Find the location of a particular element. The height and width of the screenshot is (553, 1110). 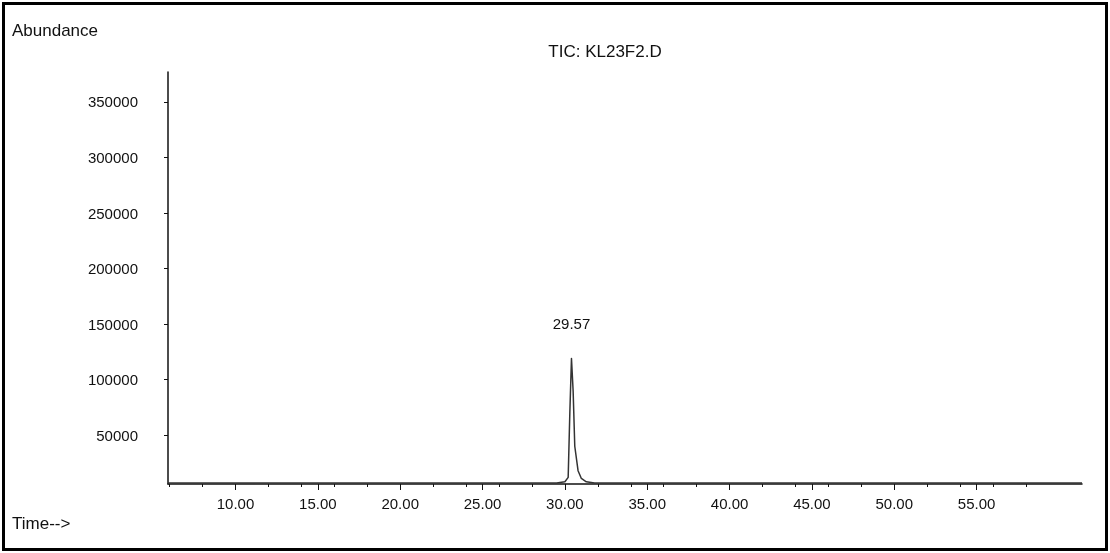

y-tick-label: 250000 is located at coordinates (112, 213).